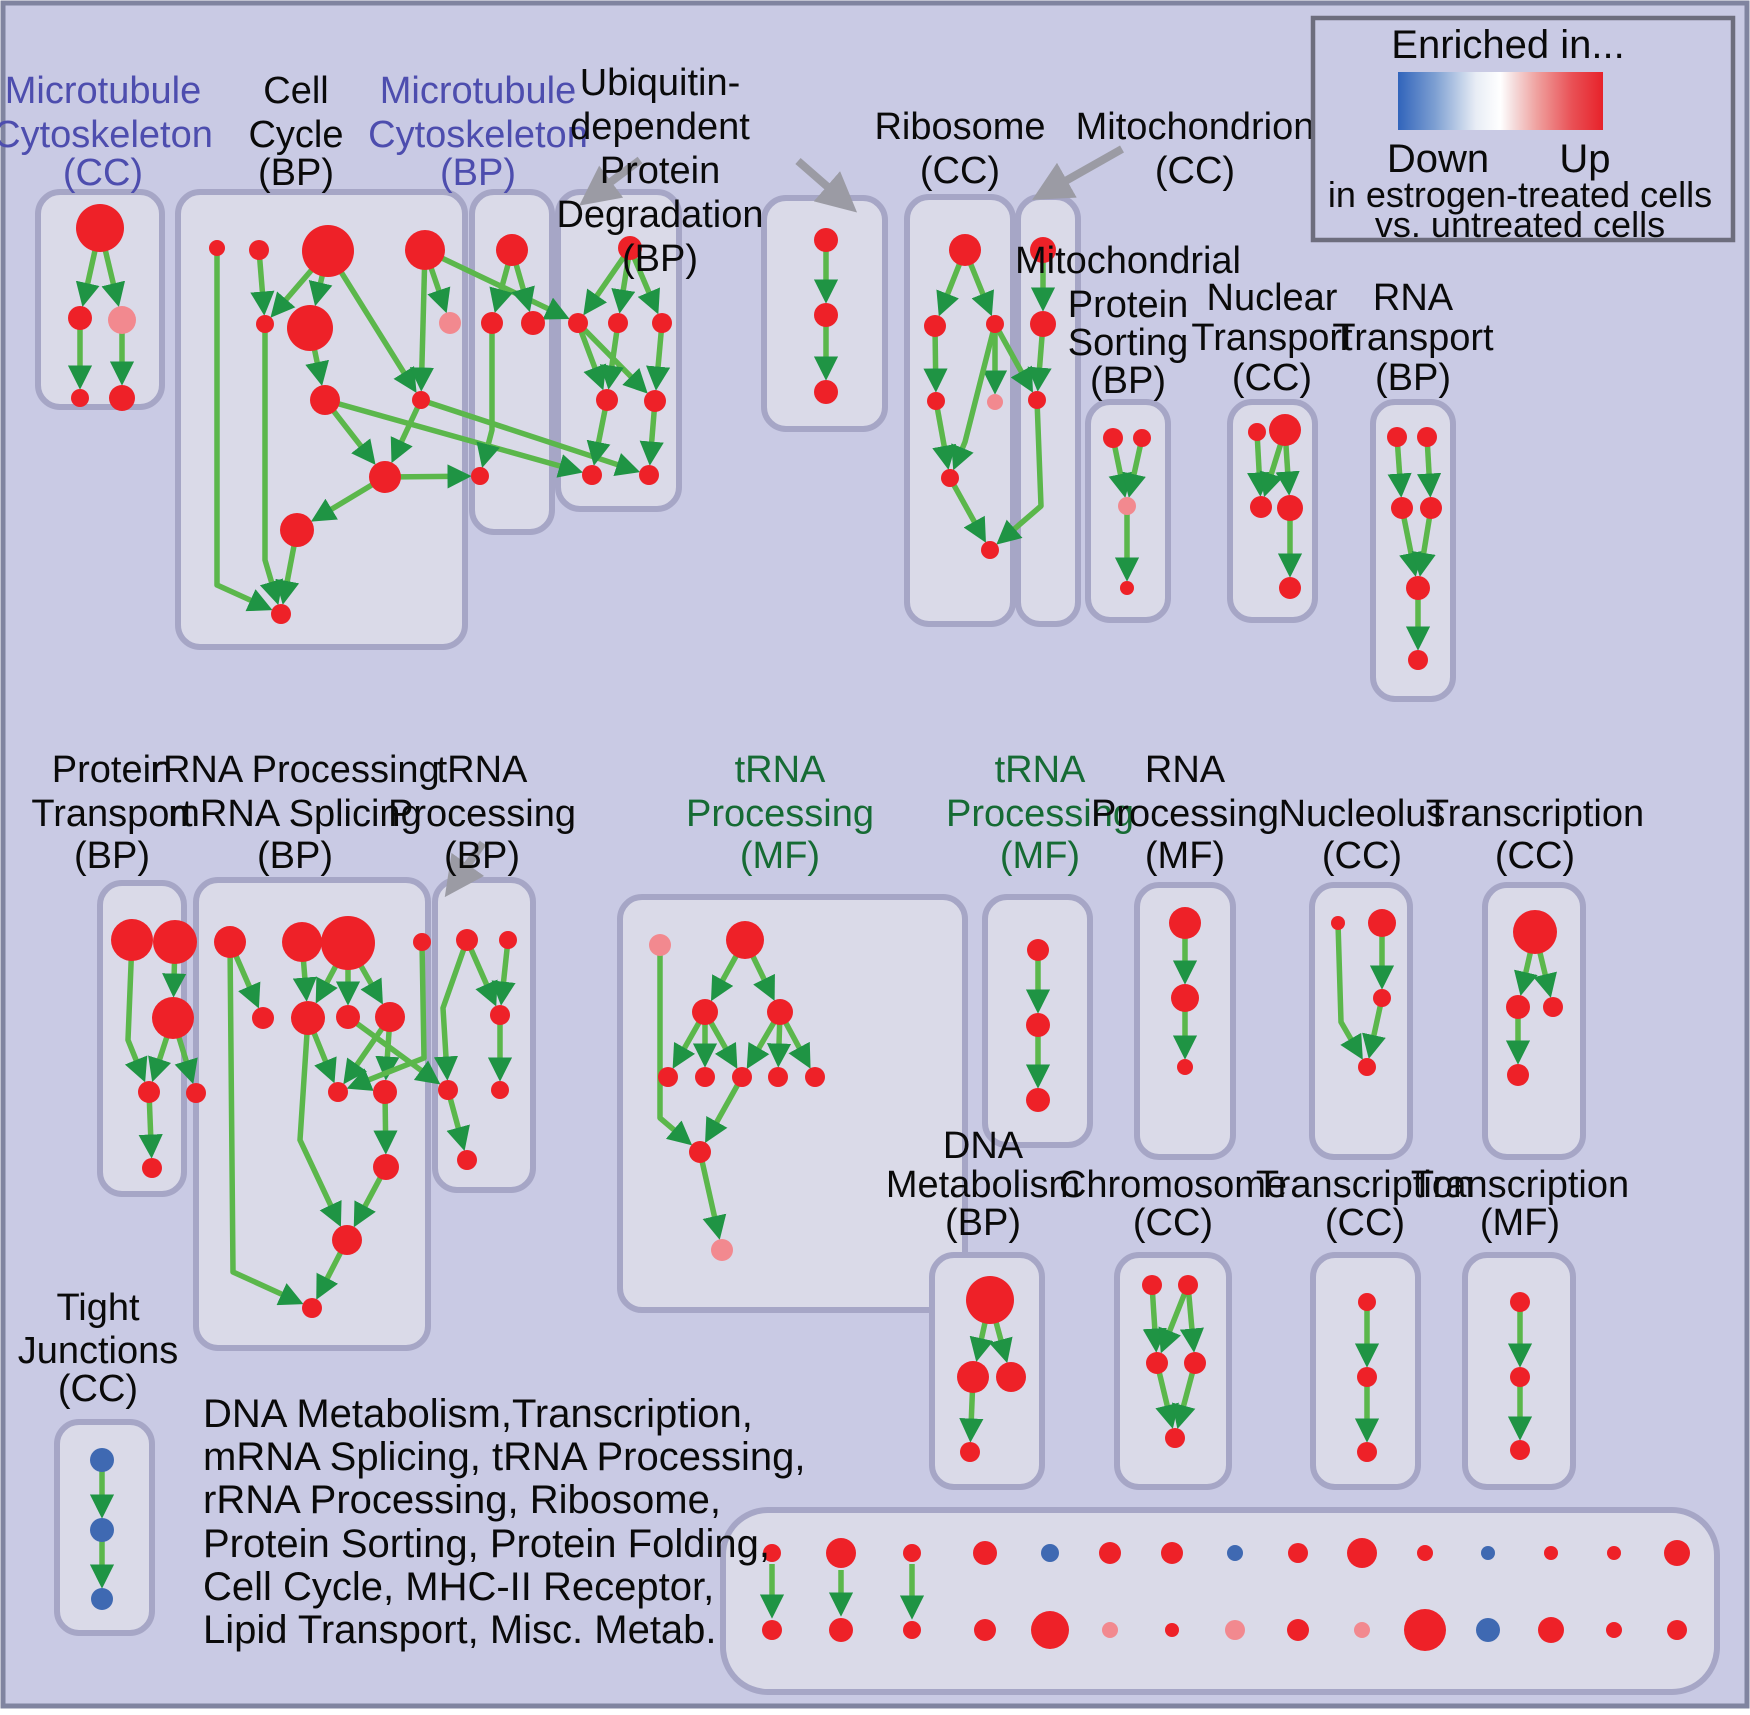 The image size is (1750, 1715). I want to click on edge-tb1-tb4, so click(451, 1010).